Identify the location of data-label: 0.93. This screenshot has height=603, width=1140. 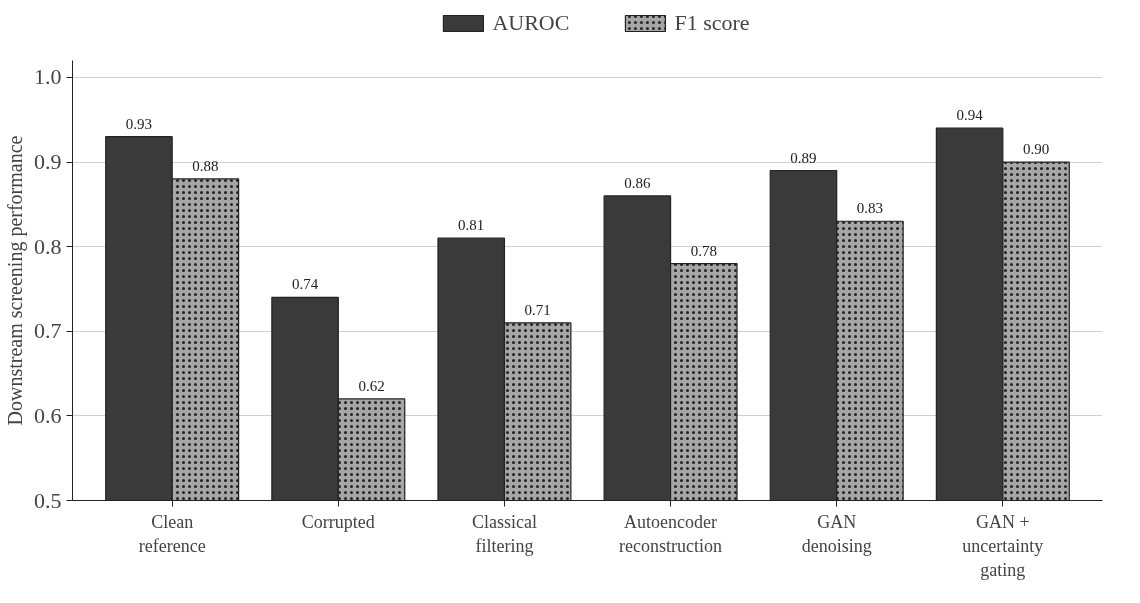
(139, 123).